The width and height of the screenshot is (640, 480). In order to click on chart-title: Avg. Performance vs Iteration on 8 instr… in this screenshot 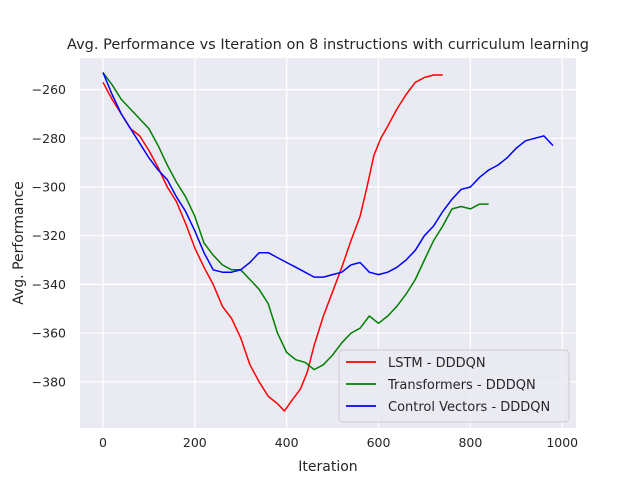, I will do `click(328, 45)`.